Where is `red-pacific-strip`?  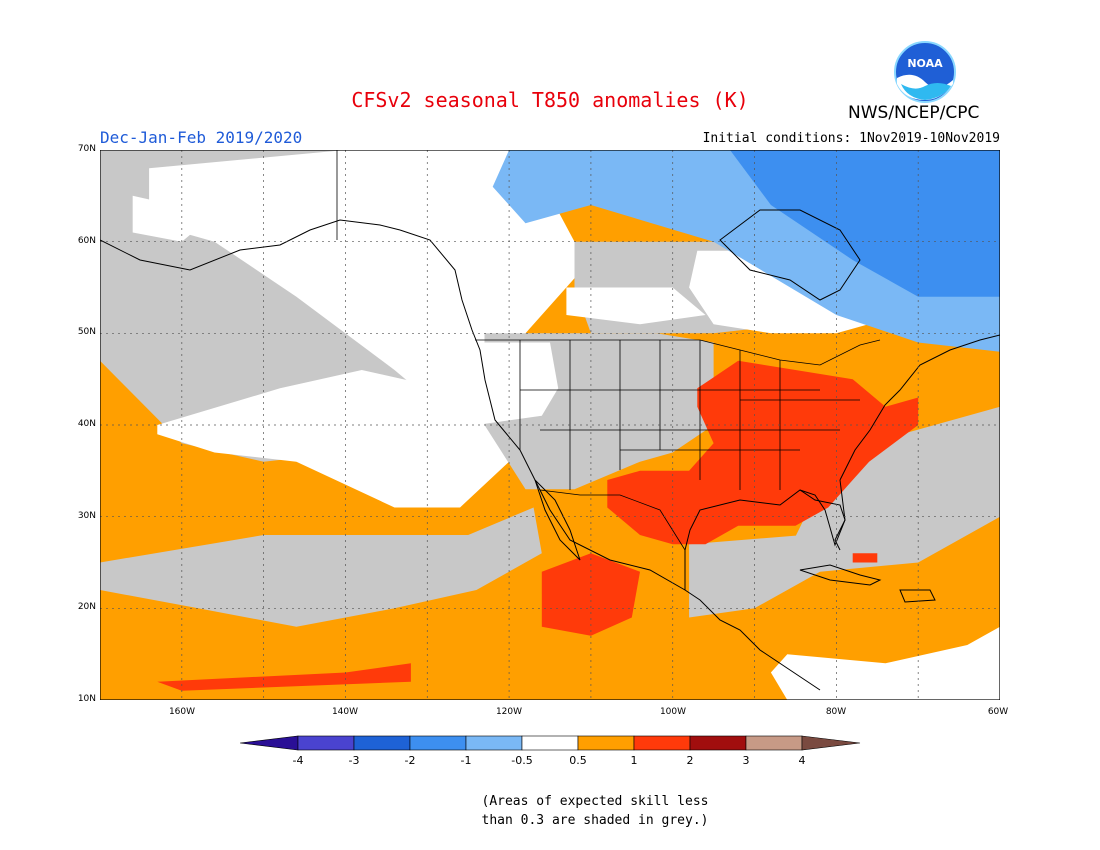 red-pacific-strip is located at coordinates (284, 677).